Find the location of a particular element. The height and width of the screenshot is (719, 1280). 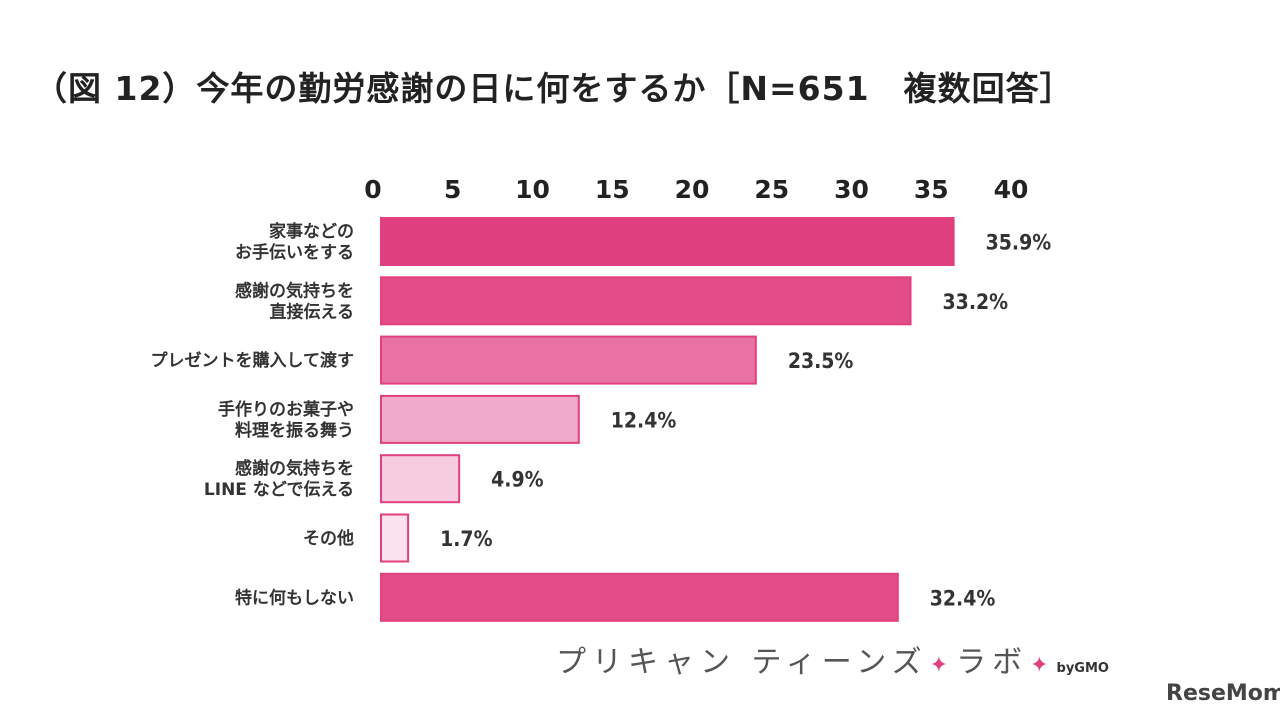

value-label: 23.5% is located at coordinates (821, 361).